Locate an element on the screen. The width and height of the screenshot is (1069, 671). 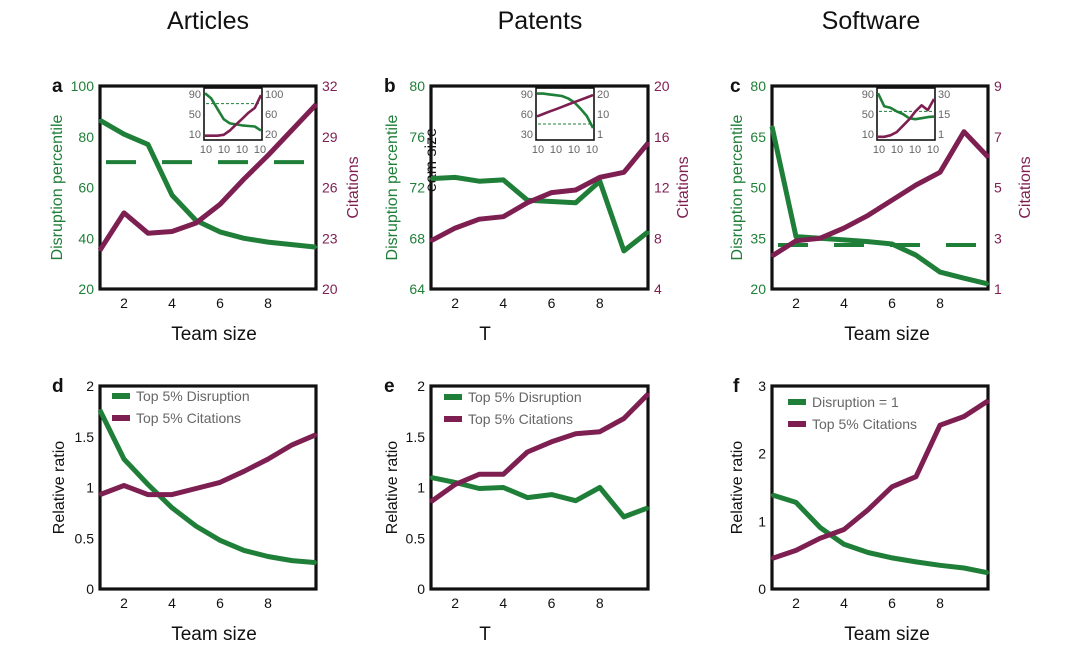
y-tick-label: 1.5 is located at coordinates (85, 437).